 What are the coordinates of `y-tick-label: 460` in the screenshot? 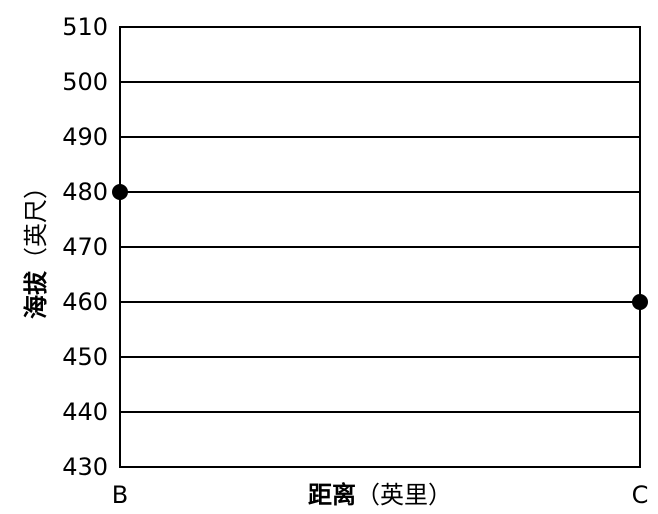 It's located at (85, 302).